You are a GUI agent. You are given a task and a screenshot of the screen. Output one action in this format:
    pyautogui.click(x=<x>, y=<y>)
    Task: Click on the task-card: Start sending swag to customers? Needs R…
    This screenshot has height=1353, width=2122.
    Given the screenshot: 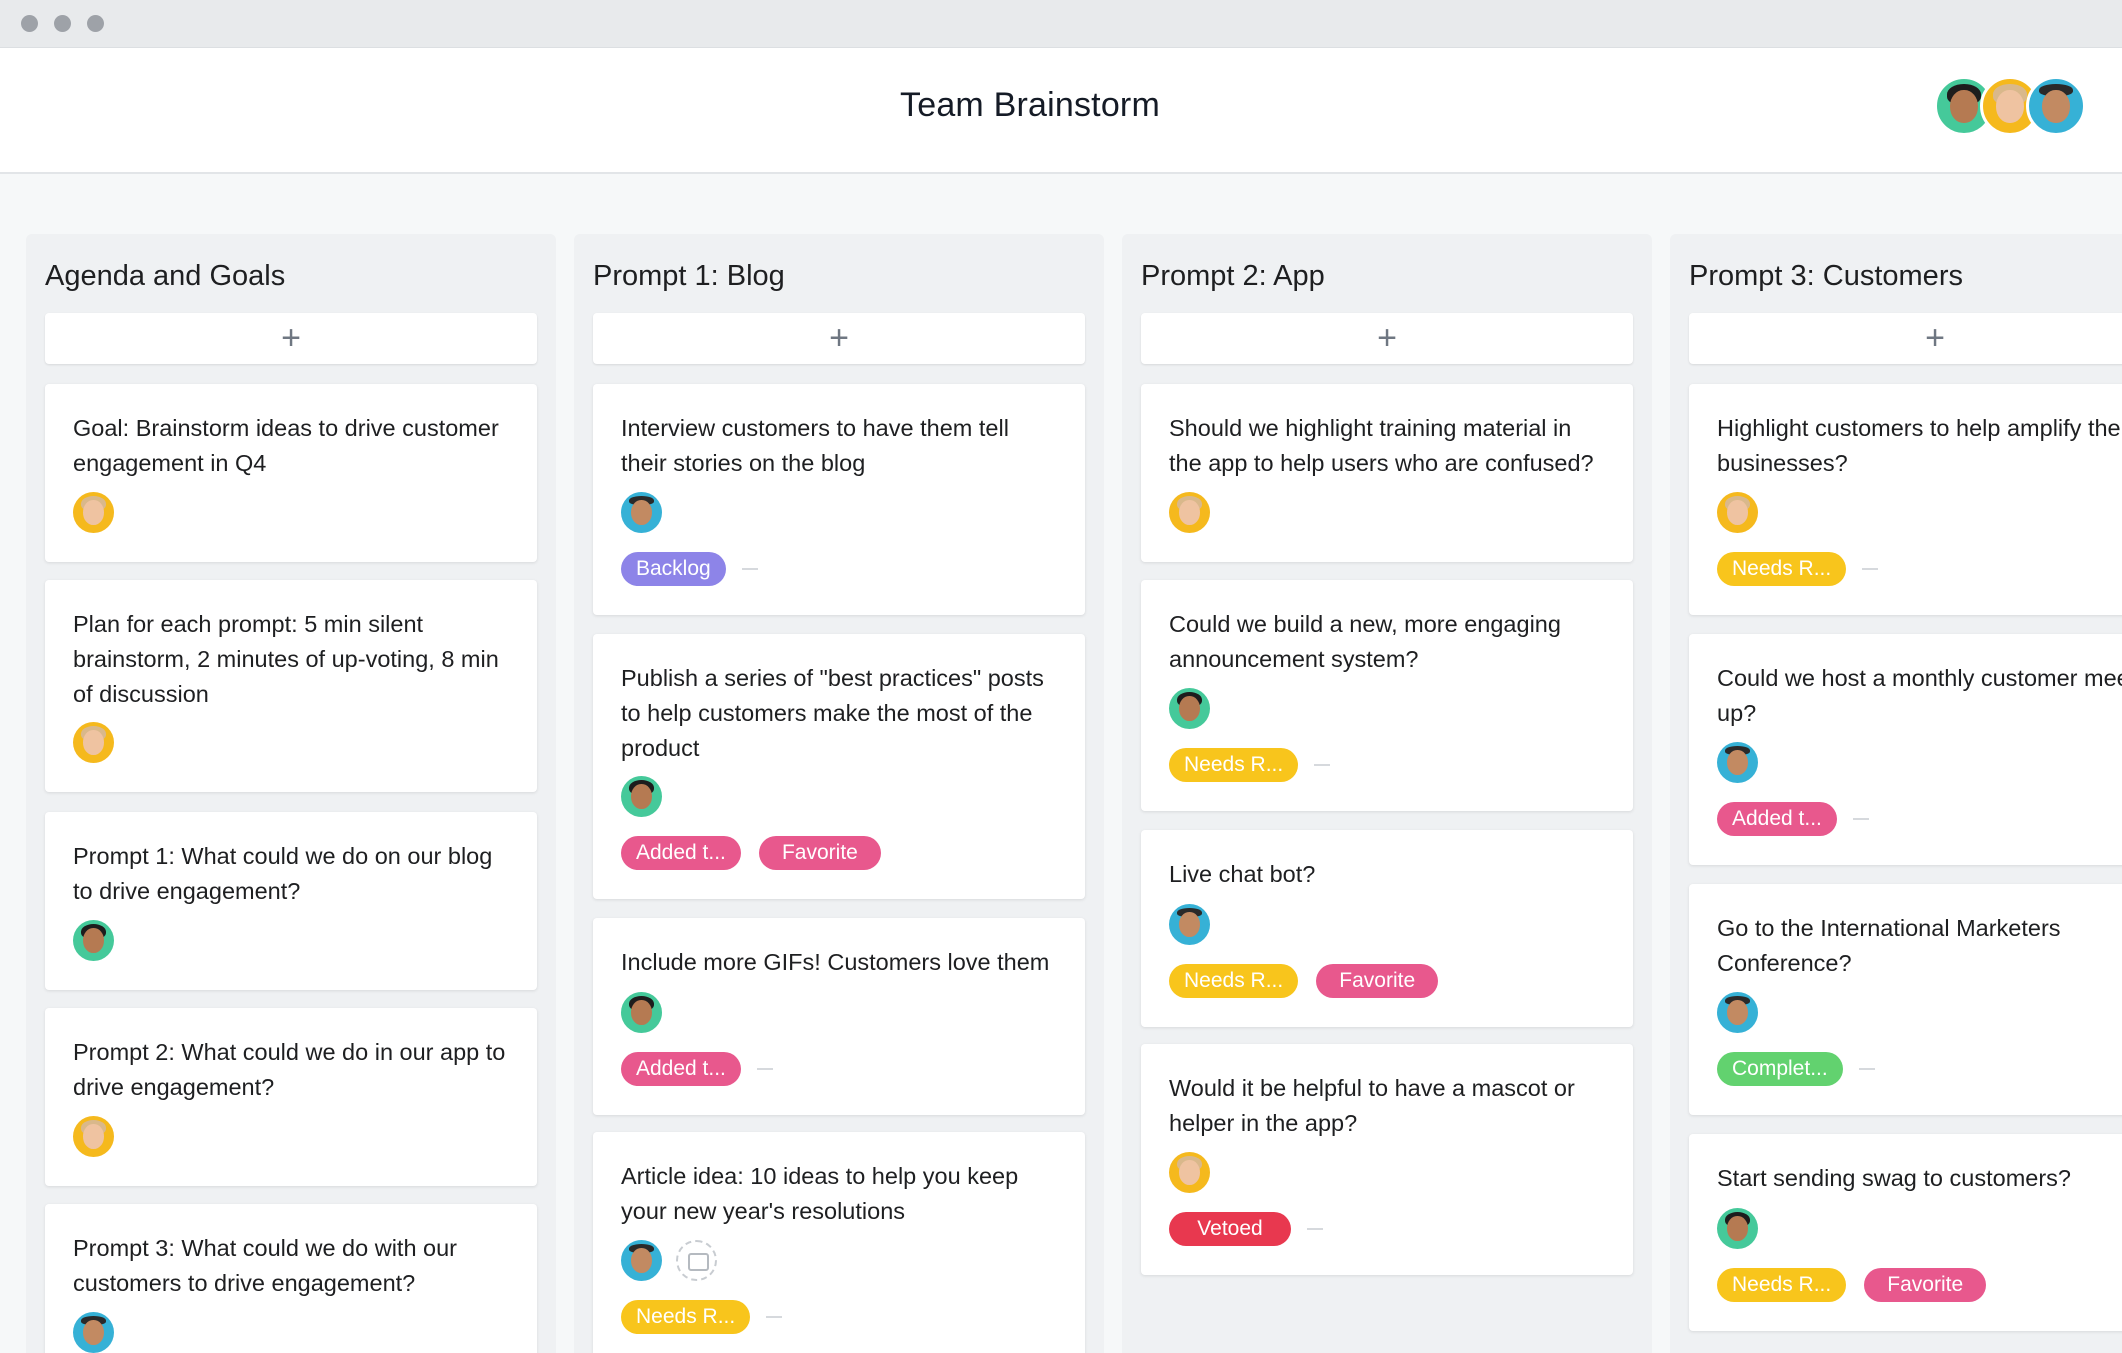 What is the action you would take?
    pyautogui.click(x=1905, y=1232)
    